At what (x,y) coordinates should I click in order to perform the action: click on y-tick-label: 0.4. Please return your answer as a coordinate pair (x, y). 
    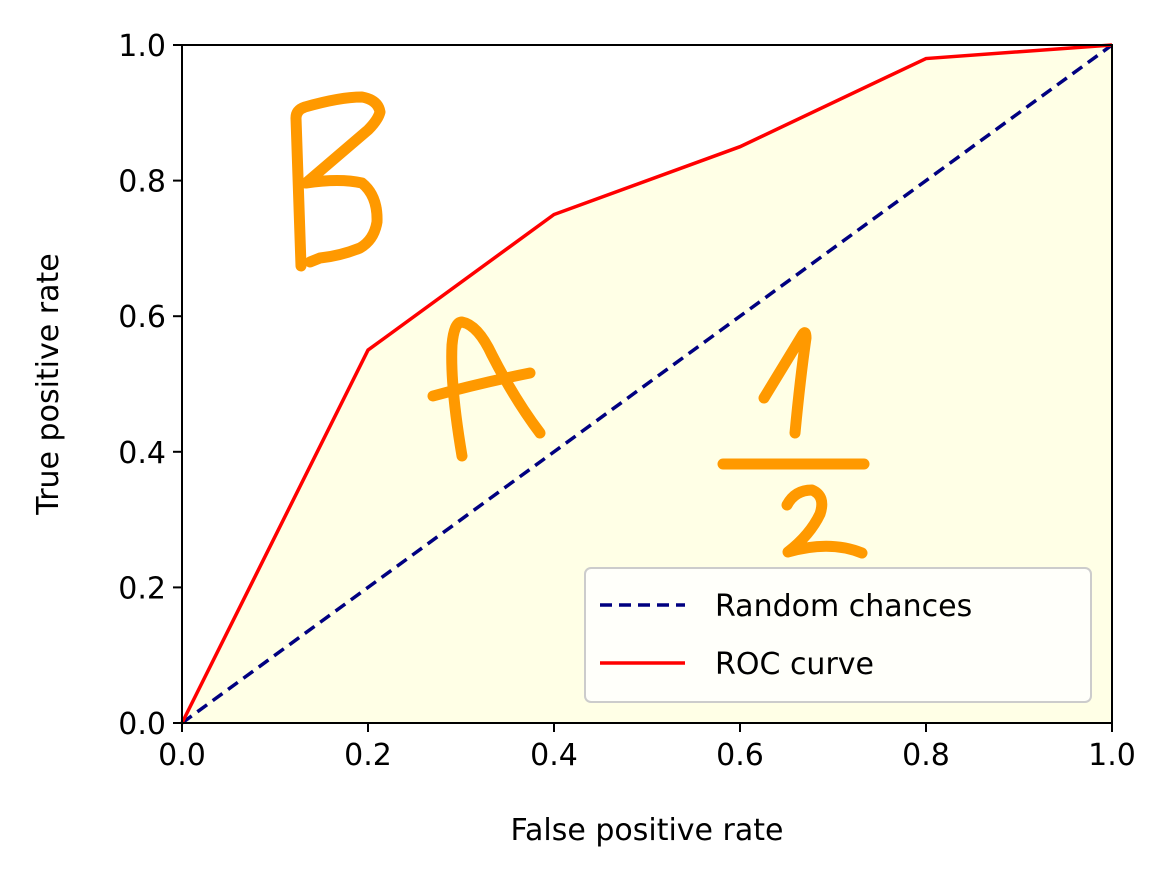
    Looking at the image, I should click on (142, 453).